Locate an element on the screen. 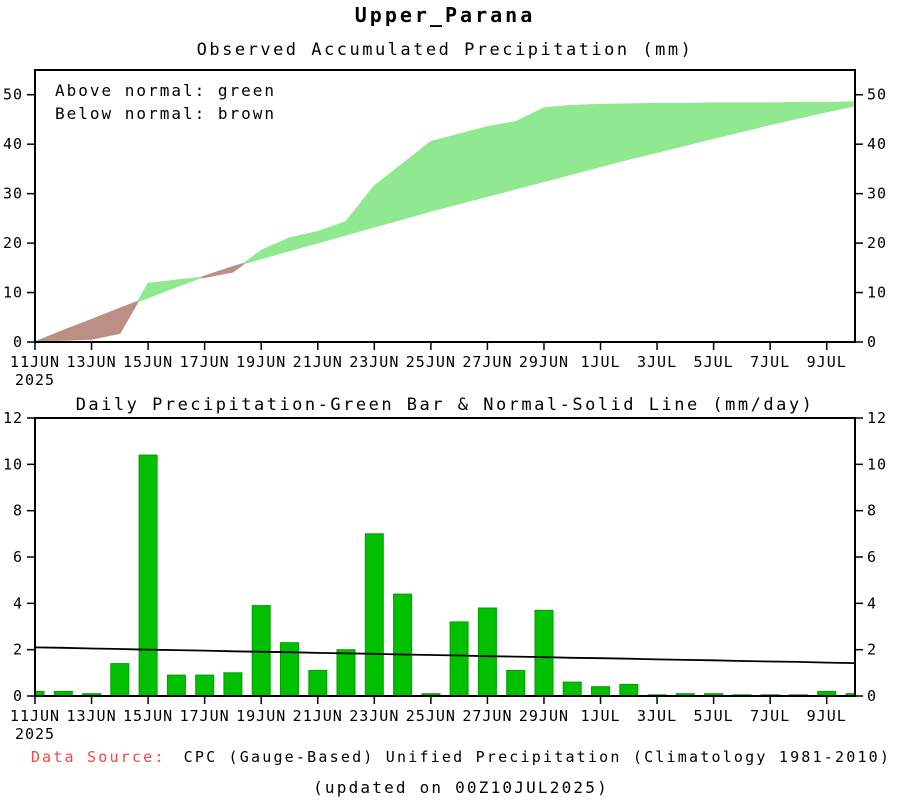 The height and width of the screenshot is (809, 922). page-title: Upper_Parana is located at coordinates (445, 15).